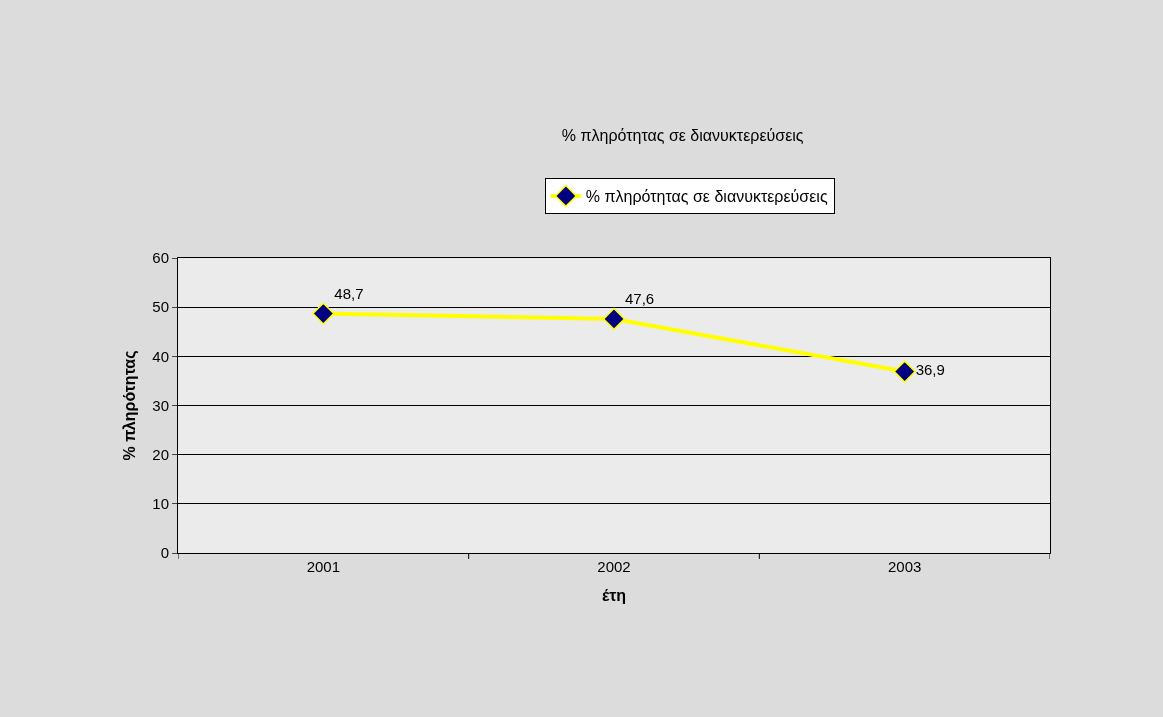 The height and width of the screenshot is (717, 1163). I want to click on x-tick-label: 2002, so click(614, 566).